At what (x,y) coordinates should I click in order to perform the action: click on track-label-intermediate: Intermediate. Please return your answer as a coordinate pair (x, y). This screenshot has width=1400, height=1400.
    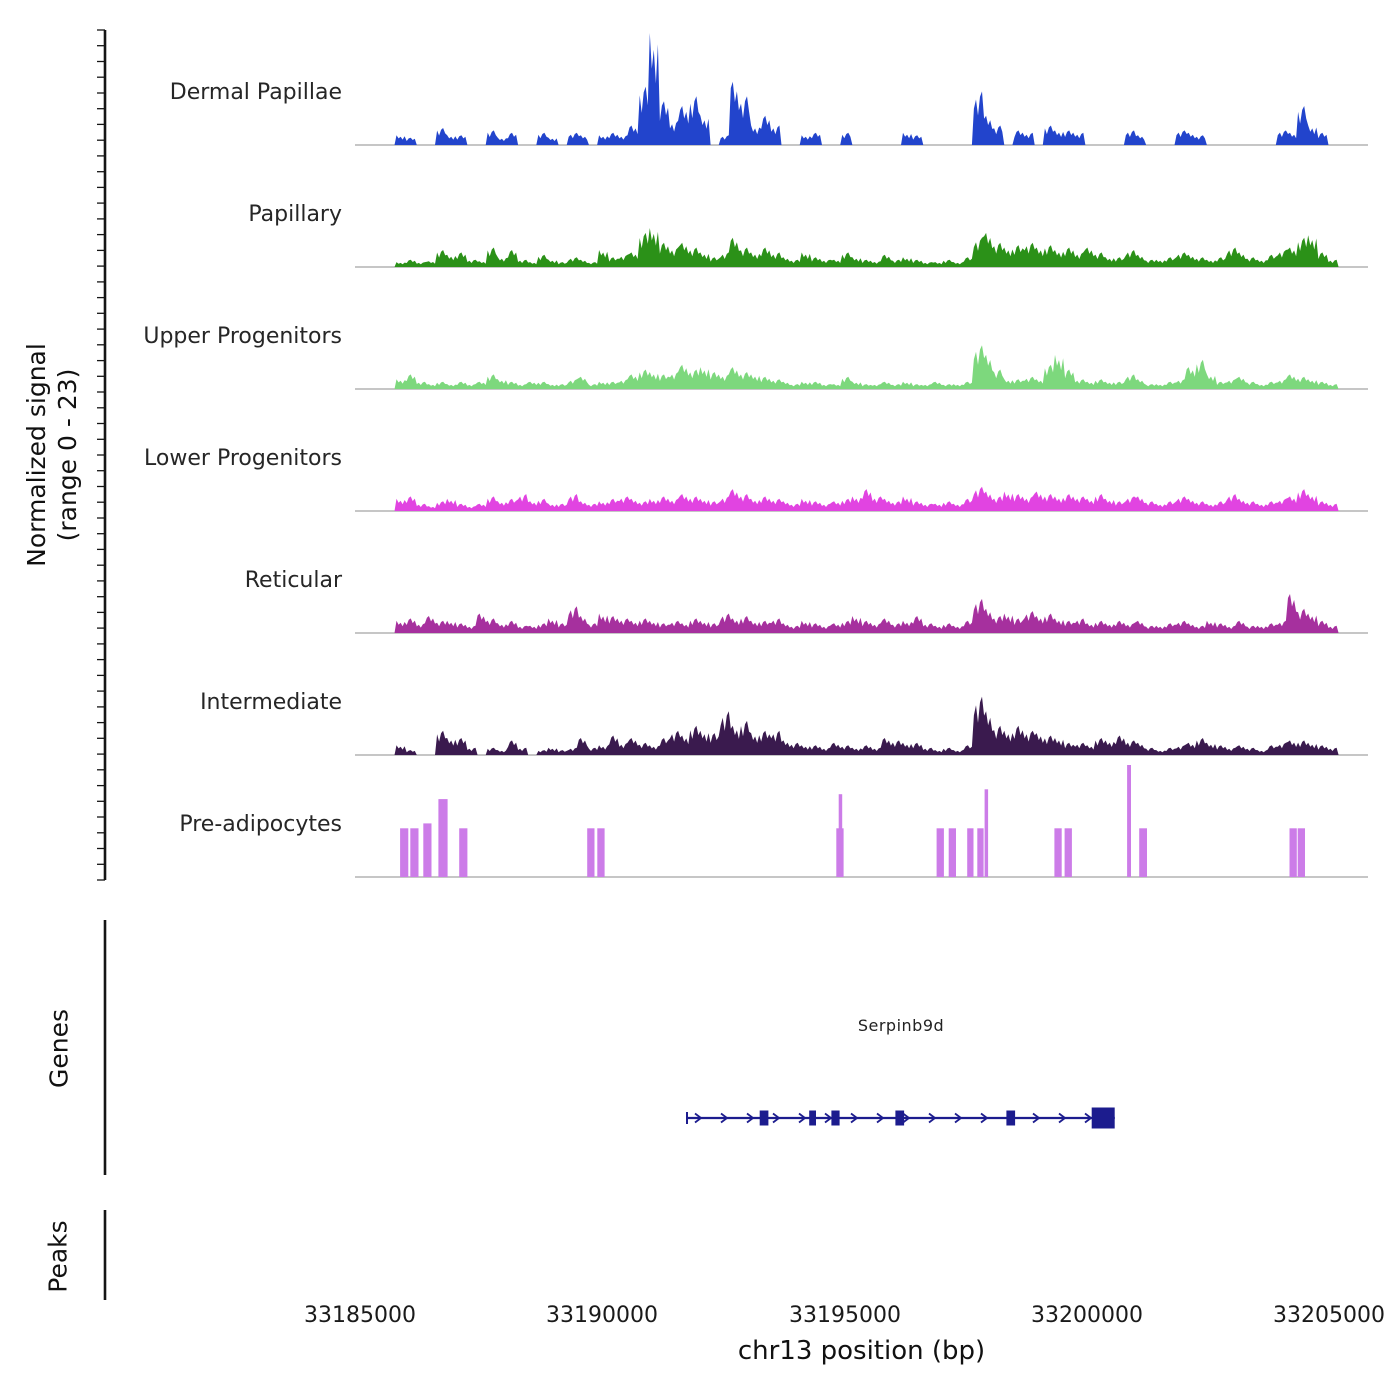
    Looking at the image, I should click on (271, 702).